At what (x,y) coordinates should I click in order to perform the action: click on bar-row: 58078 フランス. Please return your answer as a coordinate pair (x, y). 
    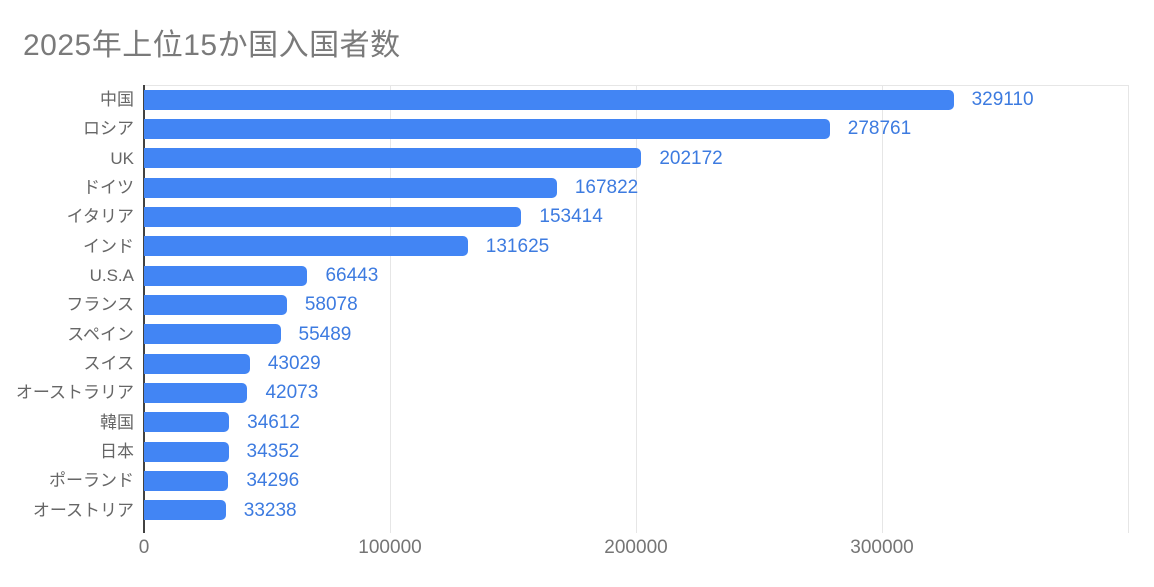
    Looking at the image, I should click on (597, 304).